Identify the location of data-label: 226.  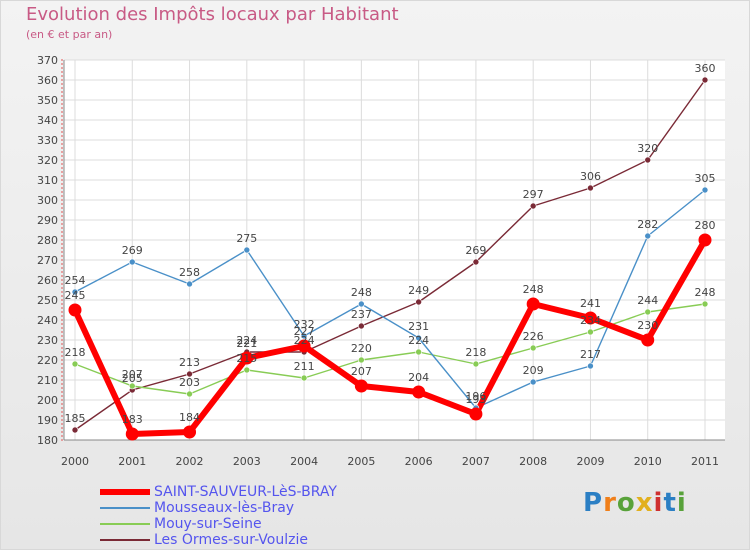
(533, 336).